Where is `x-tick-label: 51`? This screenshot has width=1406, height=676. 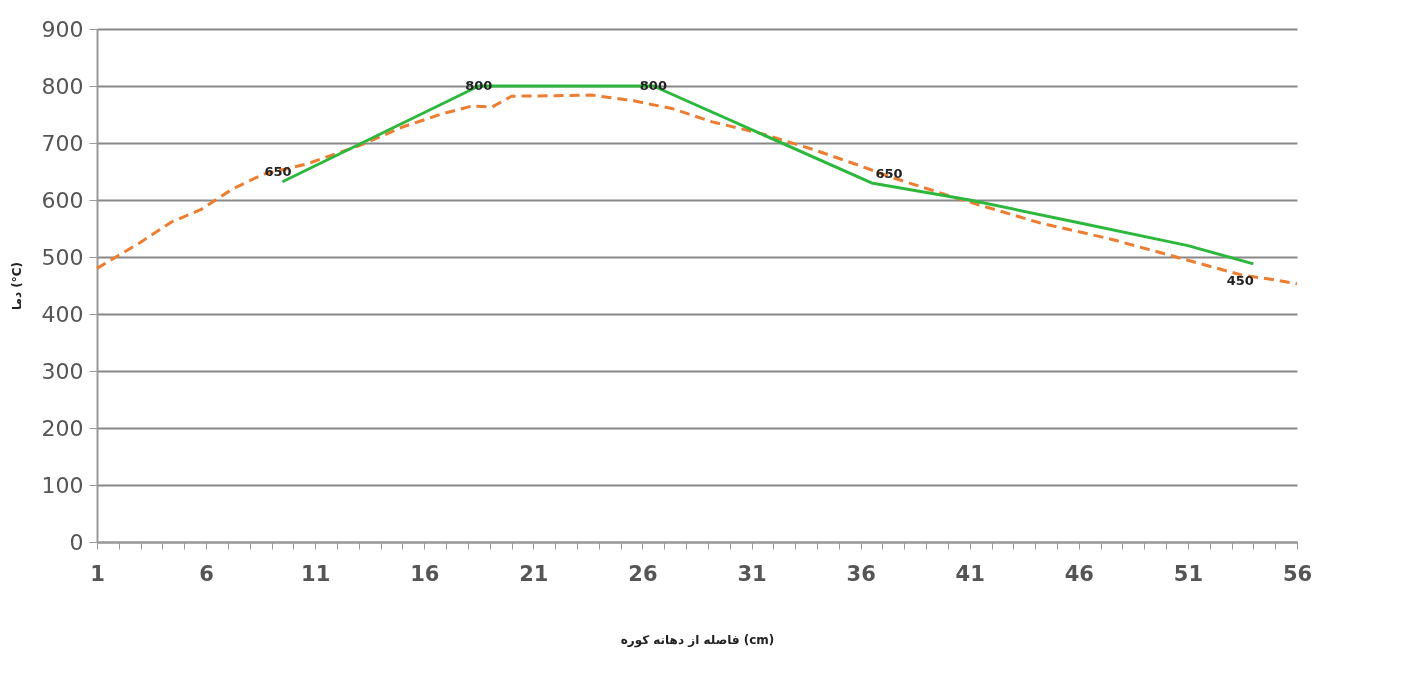
x-tick-label: 51 is located at coordinates (1188, 573).